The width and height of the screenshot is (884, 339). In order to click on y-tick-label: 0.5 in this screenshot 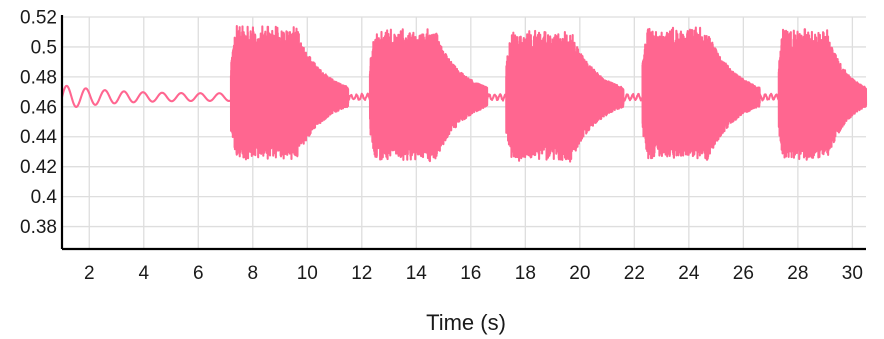, I will do `click(44, 47)`.